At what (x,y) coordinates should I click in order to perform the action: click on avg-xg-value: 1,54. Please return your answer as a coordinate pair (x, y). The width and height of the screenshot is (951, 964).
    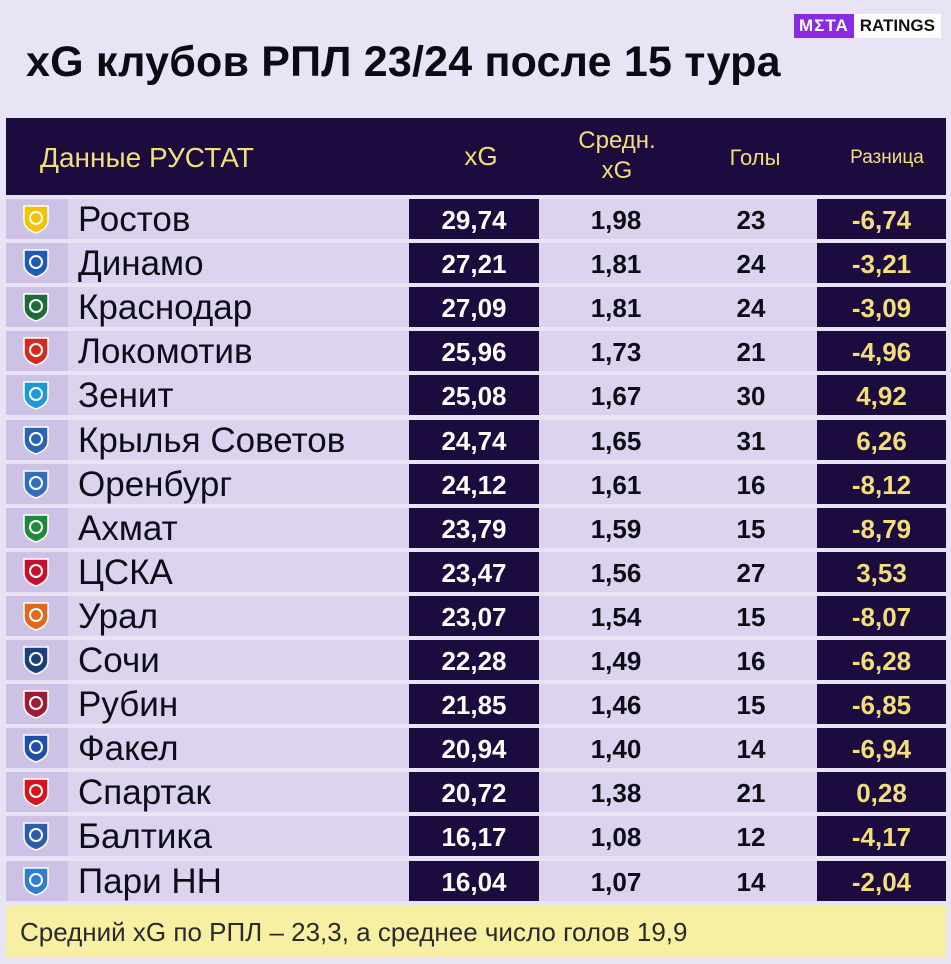
    Looking at the image, I should click on (616, 616).